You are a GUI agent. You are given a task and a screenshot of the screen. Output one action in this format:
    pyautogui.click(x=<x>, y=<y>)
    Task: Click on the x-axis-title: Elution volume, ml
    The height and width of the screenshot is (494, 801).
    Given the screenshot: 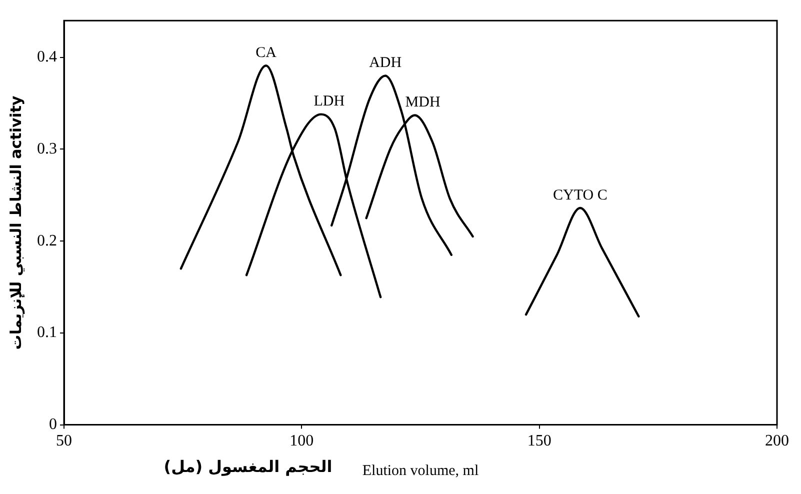 What is the action you would take?
    pyautogui.click(x=420, y=470)
    